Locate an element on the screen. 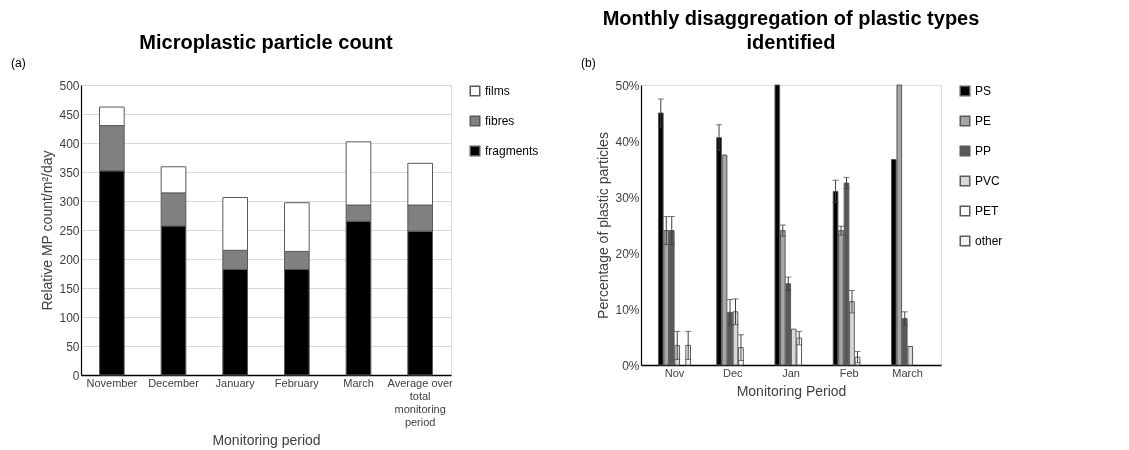 The height and width of the screenshot is (450, 1129). x-tick-label: Nov is located at coordinates (674, 372).